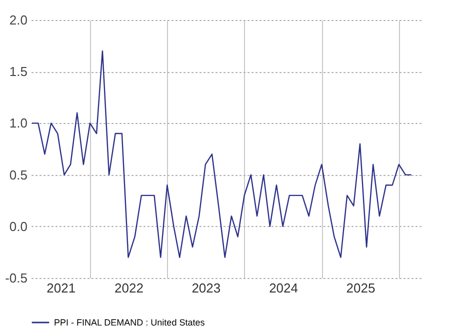 Image resolution: width=450 pixels, height=334 pixels. I want to click on y-tick-label: -0.5, so click(16, 278).